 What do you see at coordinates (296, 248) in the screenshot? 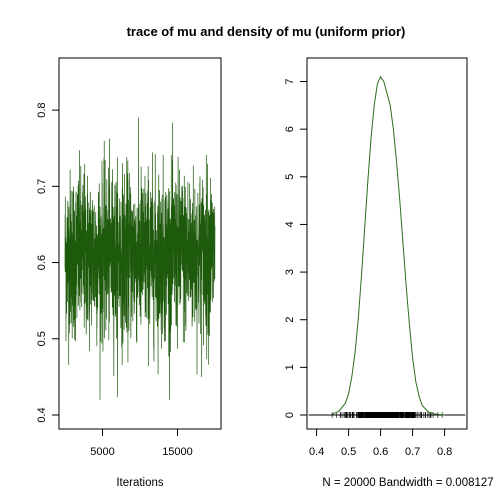
I see `density-y-axis: 0 1 2 3 4 5 6 7` at bounding box center [296, 248].